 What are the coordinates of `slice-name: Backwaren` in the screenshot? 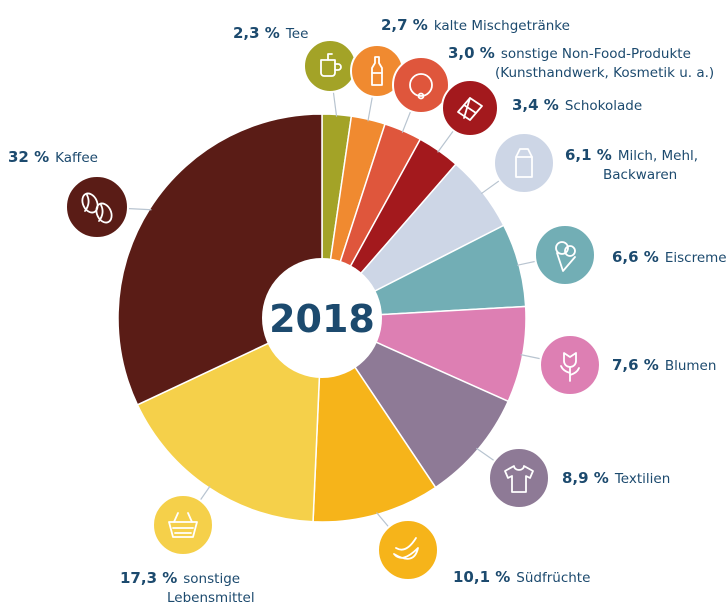 It's located at (640, 175).